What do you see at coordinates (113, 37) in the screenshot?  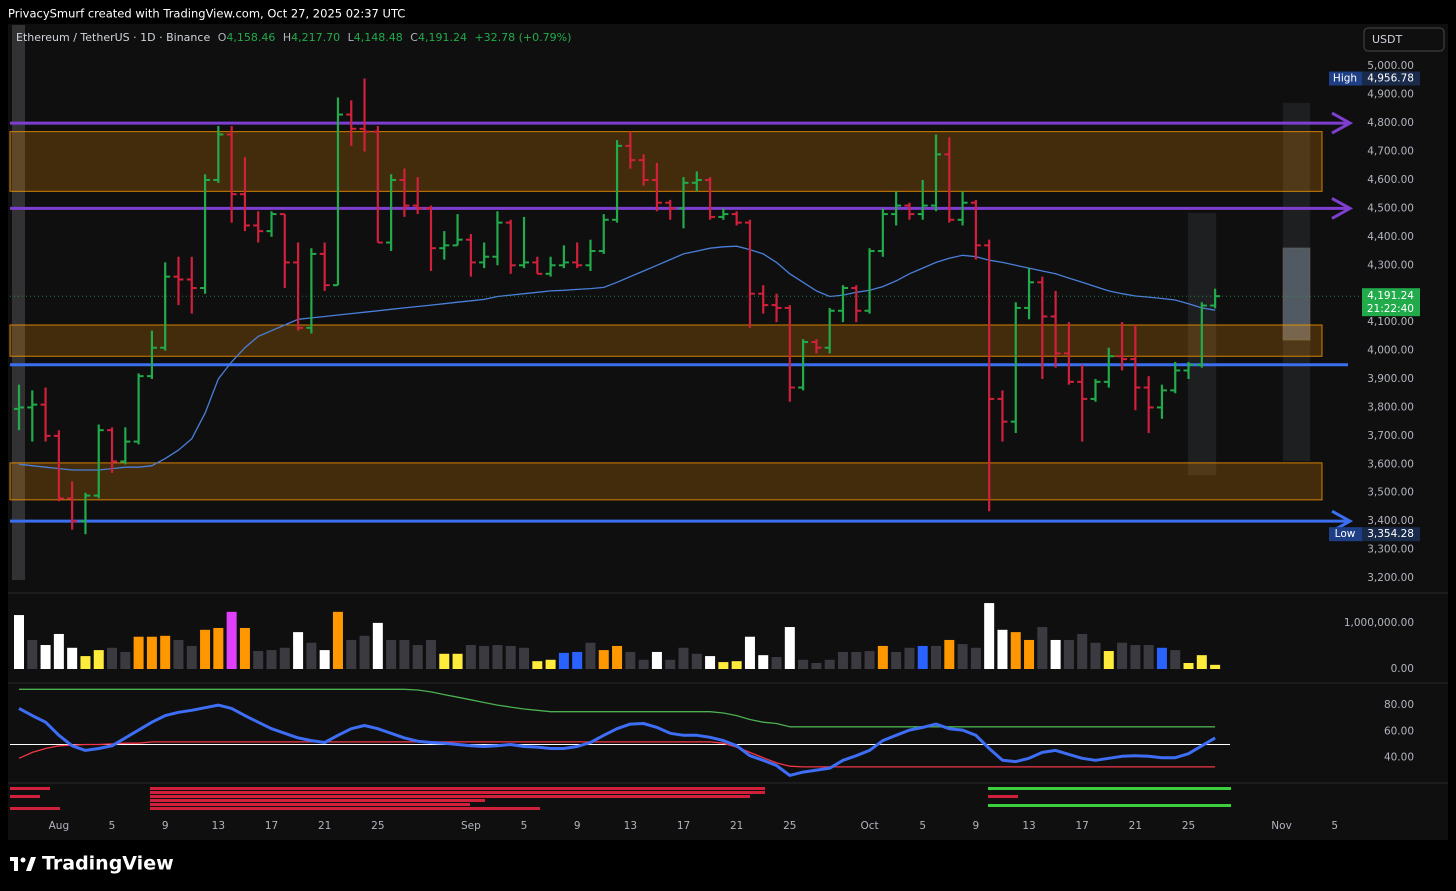 I see `symbol: Ethereum / TetherUS · 1D · Binance` at bounding box center [113, 37].